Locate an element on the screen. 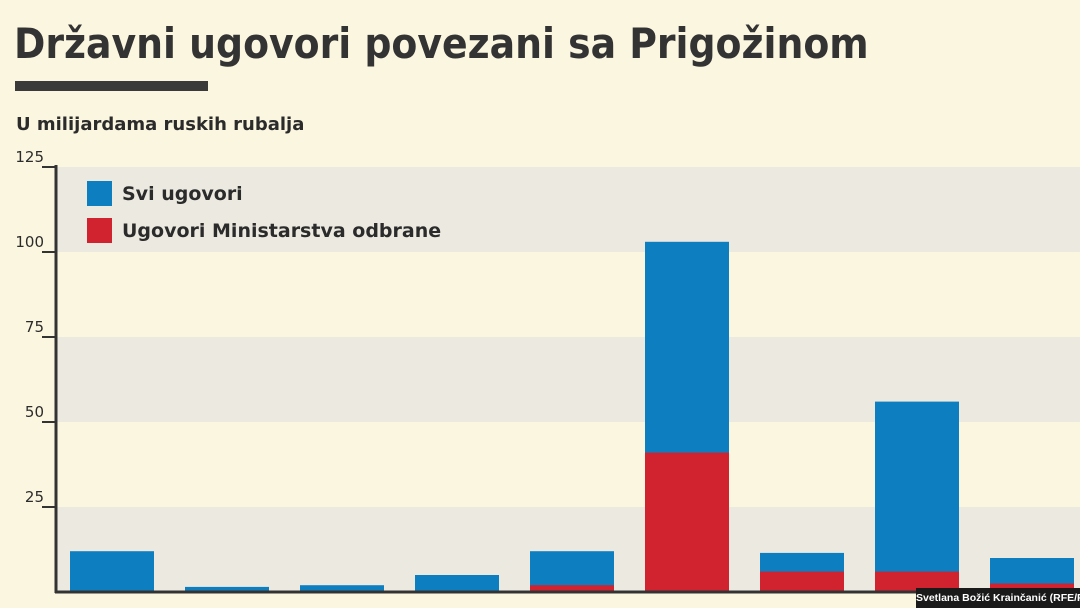 Image resolution: width=1080 pixels, height=608 pixels. grid-band is located at coordinates (568, 209).